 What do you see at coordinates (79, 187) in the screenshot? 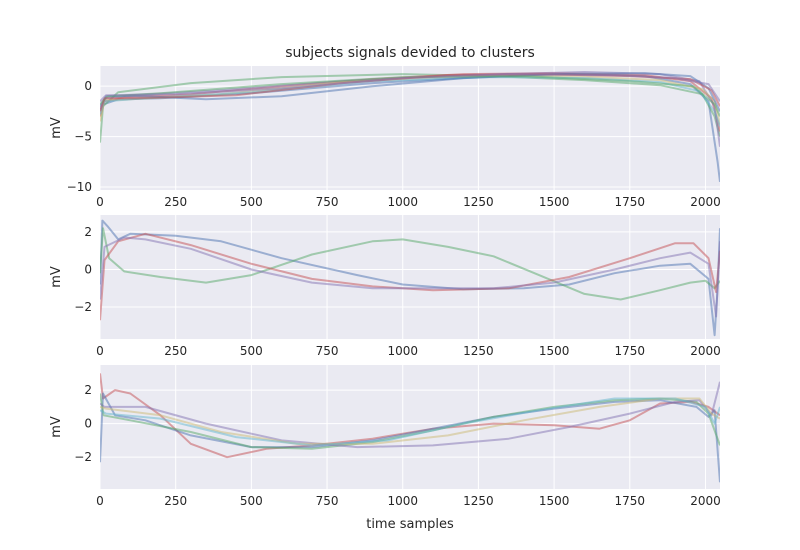
I see `y-tick-label: −10` at bounding box center [79, 187].